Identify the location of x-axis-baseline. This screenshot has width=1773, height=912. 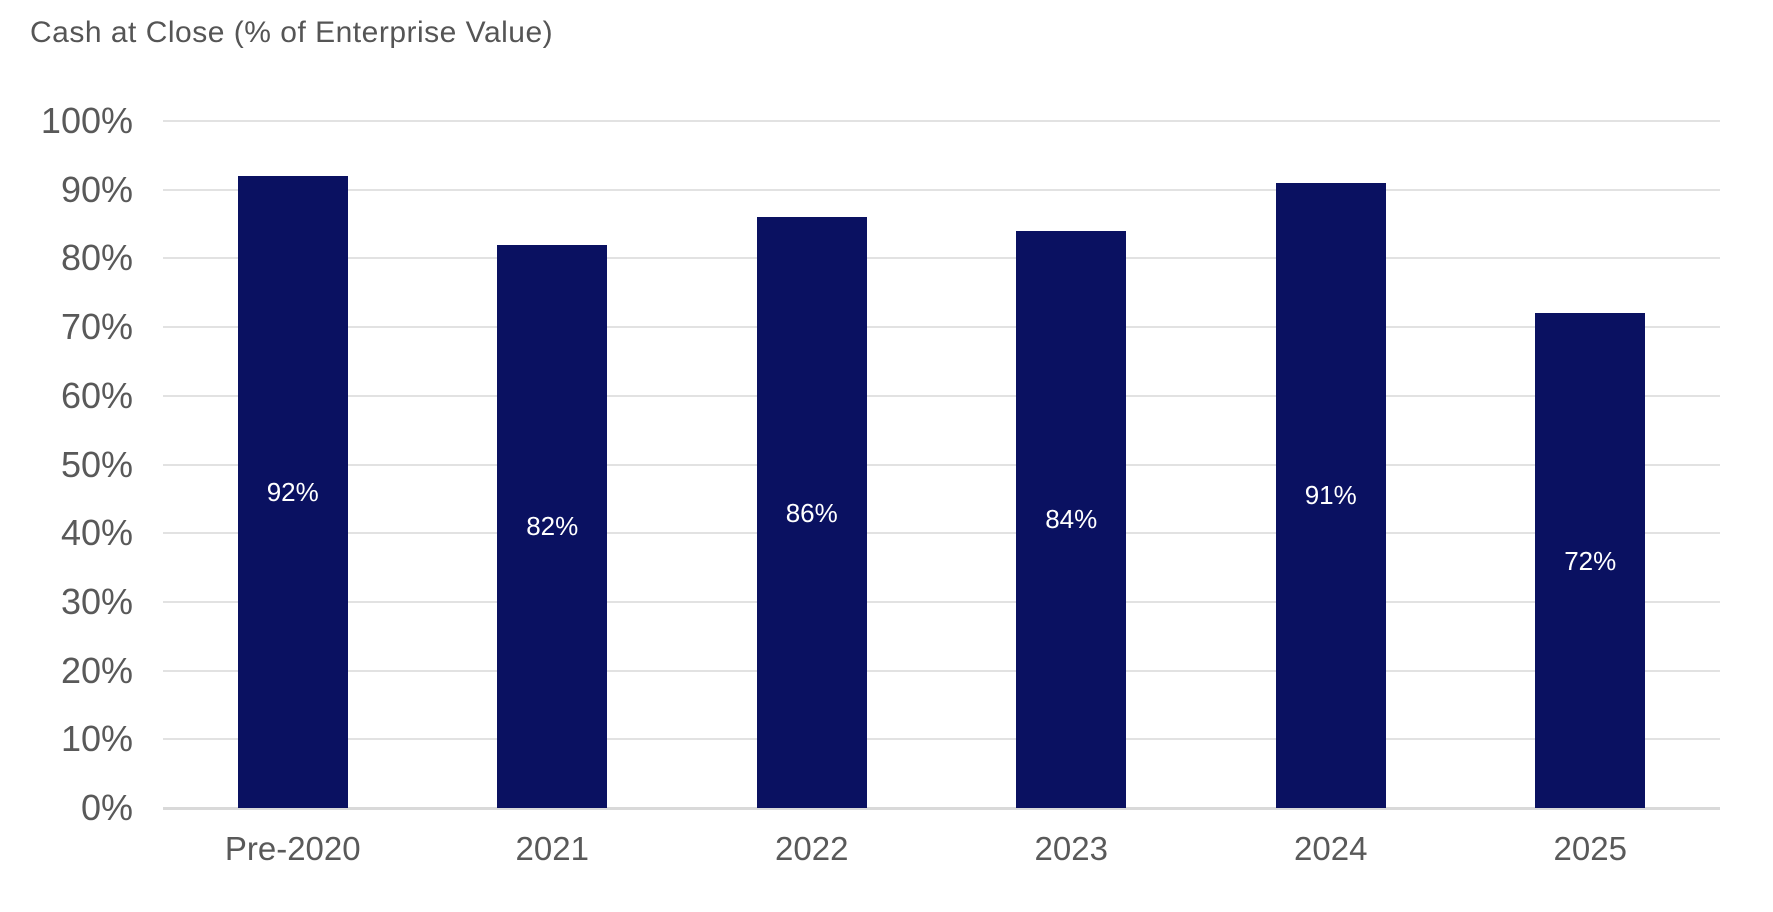
(941, 808).